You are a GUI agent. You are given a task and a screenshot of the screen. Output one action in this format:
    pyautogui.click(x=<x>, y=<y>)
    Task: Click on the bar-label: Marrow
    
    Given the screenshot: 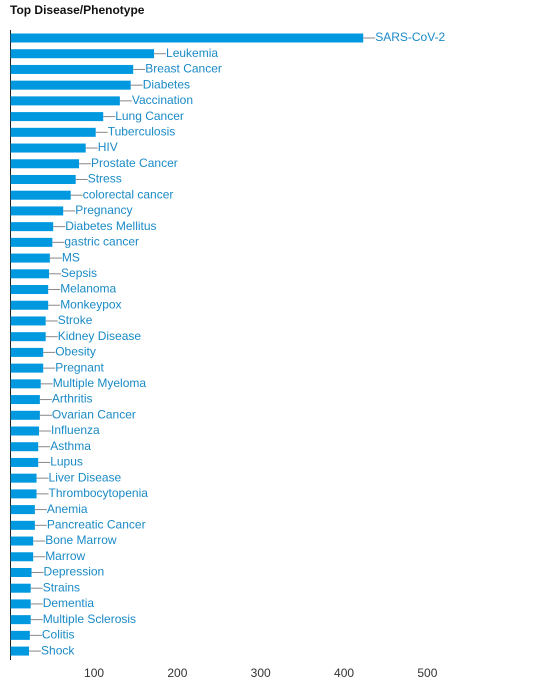 What is the action you would take?
    pyautogui.click(x=65, y=556)
    